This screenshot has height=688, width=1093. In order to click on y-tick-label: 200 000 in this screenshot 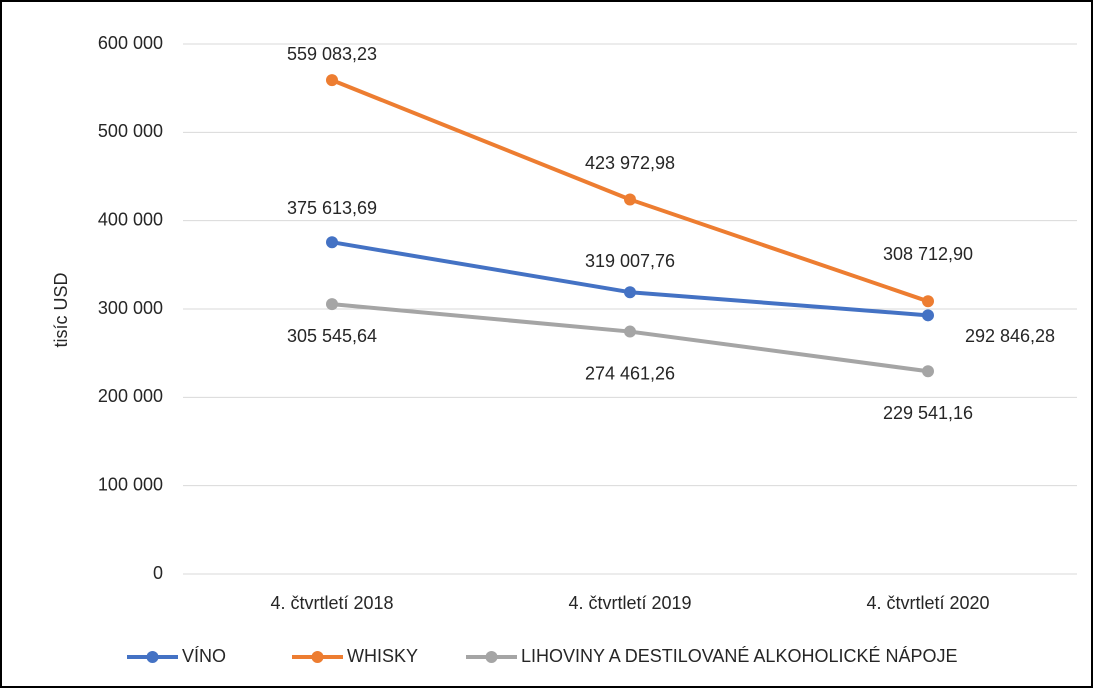, I will do `click(130, 396)`.